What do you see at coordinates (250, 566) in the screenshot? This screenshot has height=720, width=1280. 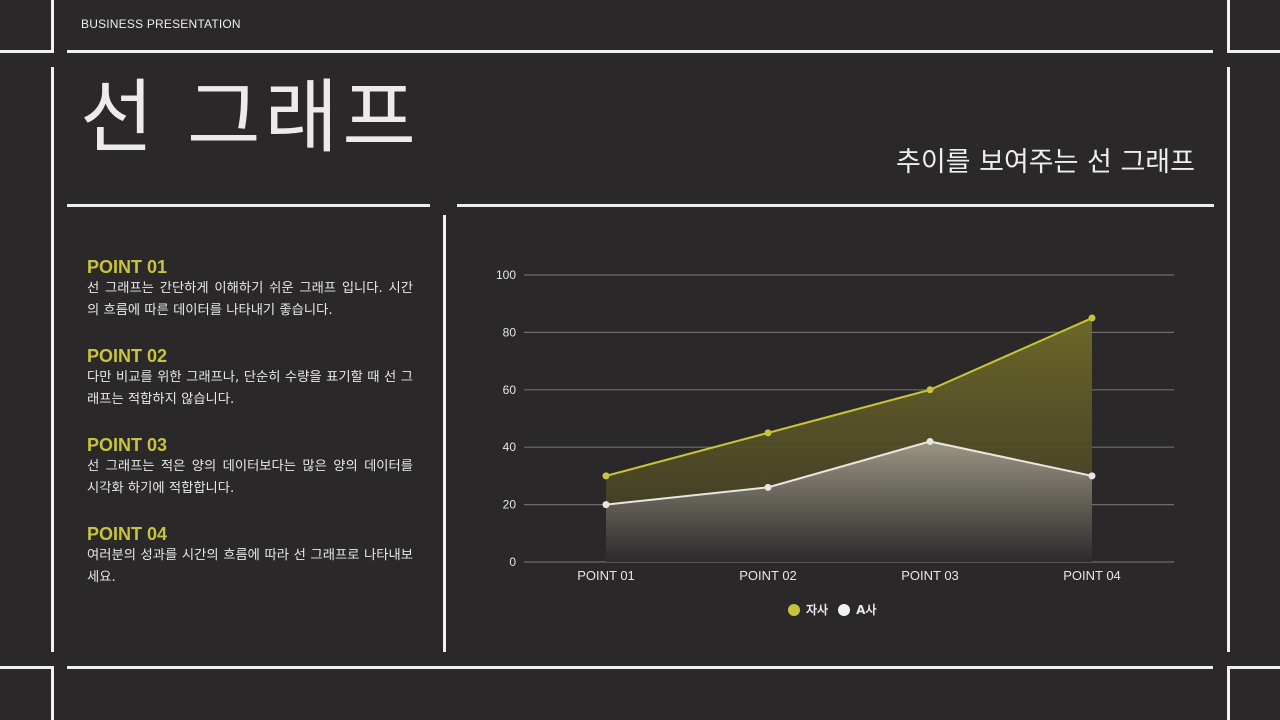 I see `point-body: 여러분의 성과를 시간의 흐름에 따라 선 그래프로 나타내보세요.` at bounding box center [250, 566].